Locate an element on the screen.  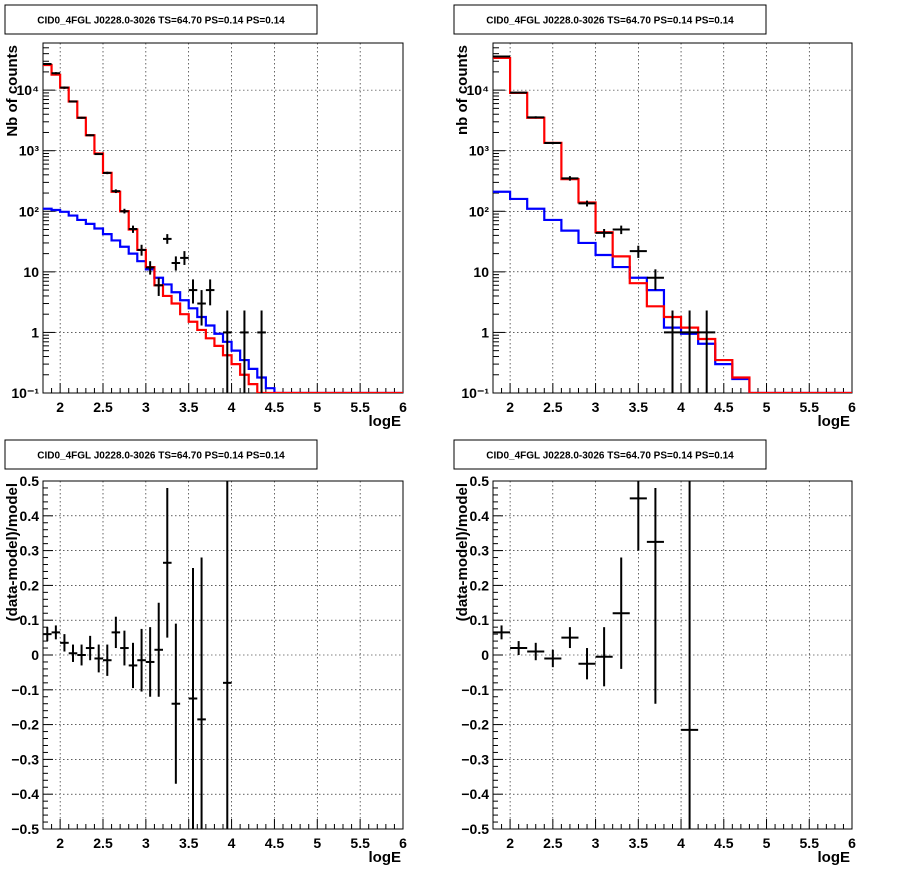
title-box is located at coordinates (161, 454).